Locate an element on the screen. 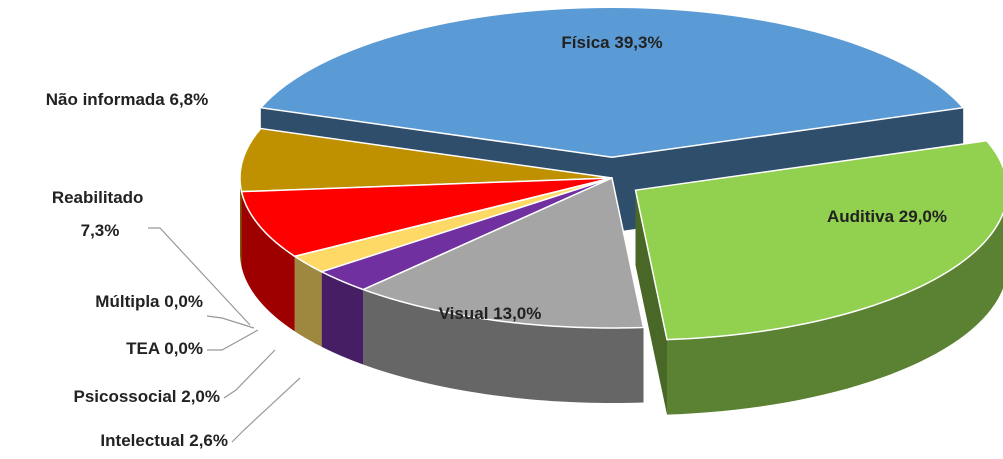  value-label: 6,8% is located at coordinates (189, 99).